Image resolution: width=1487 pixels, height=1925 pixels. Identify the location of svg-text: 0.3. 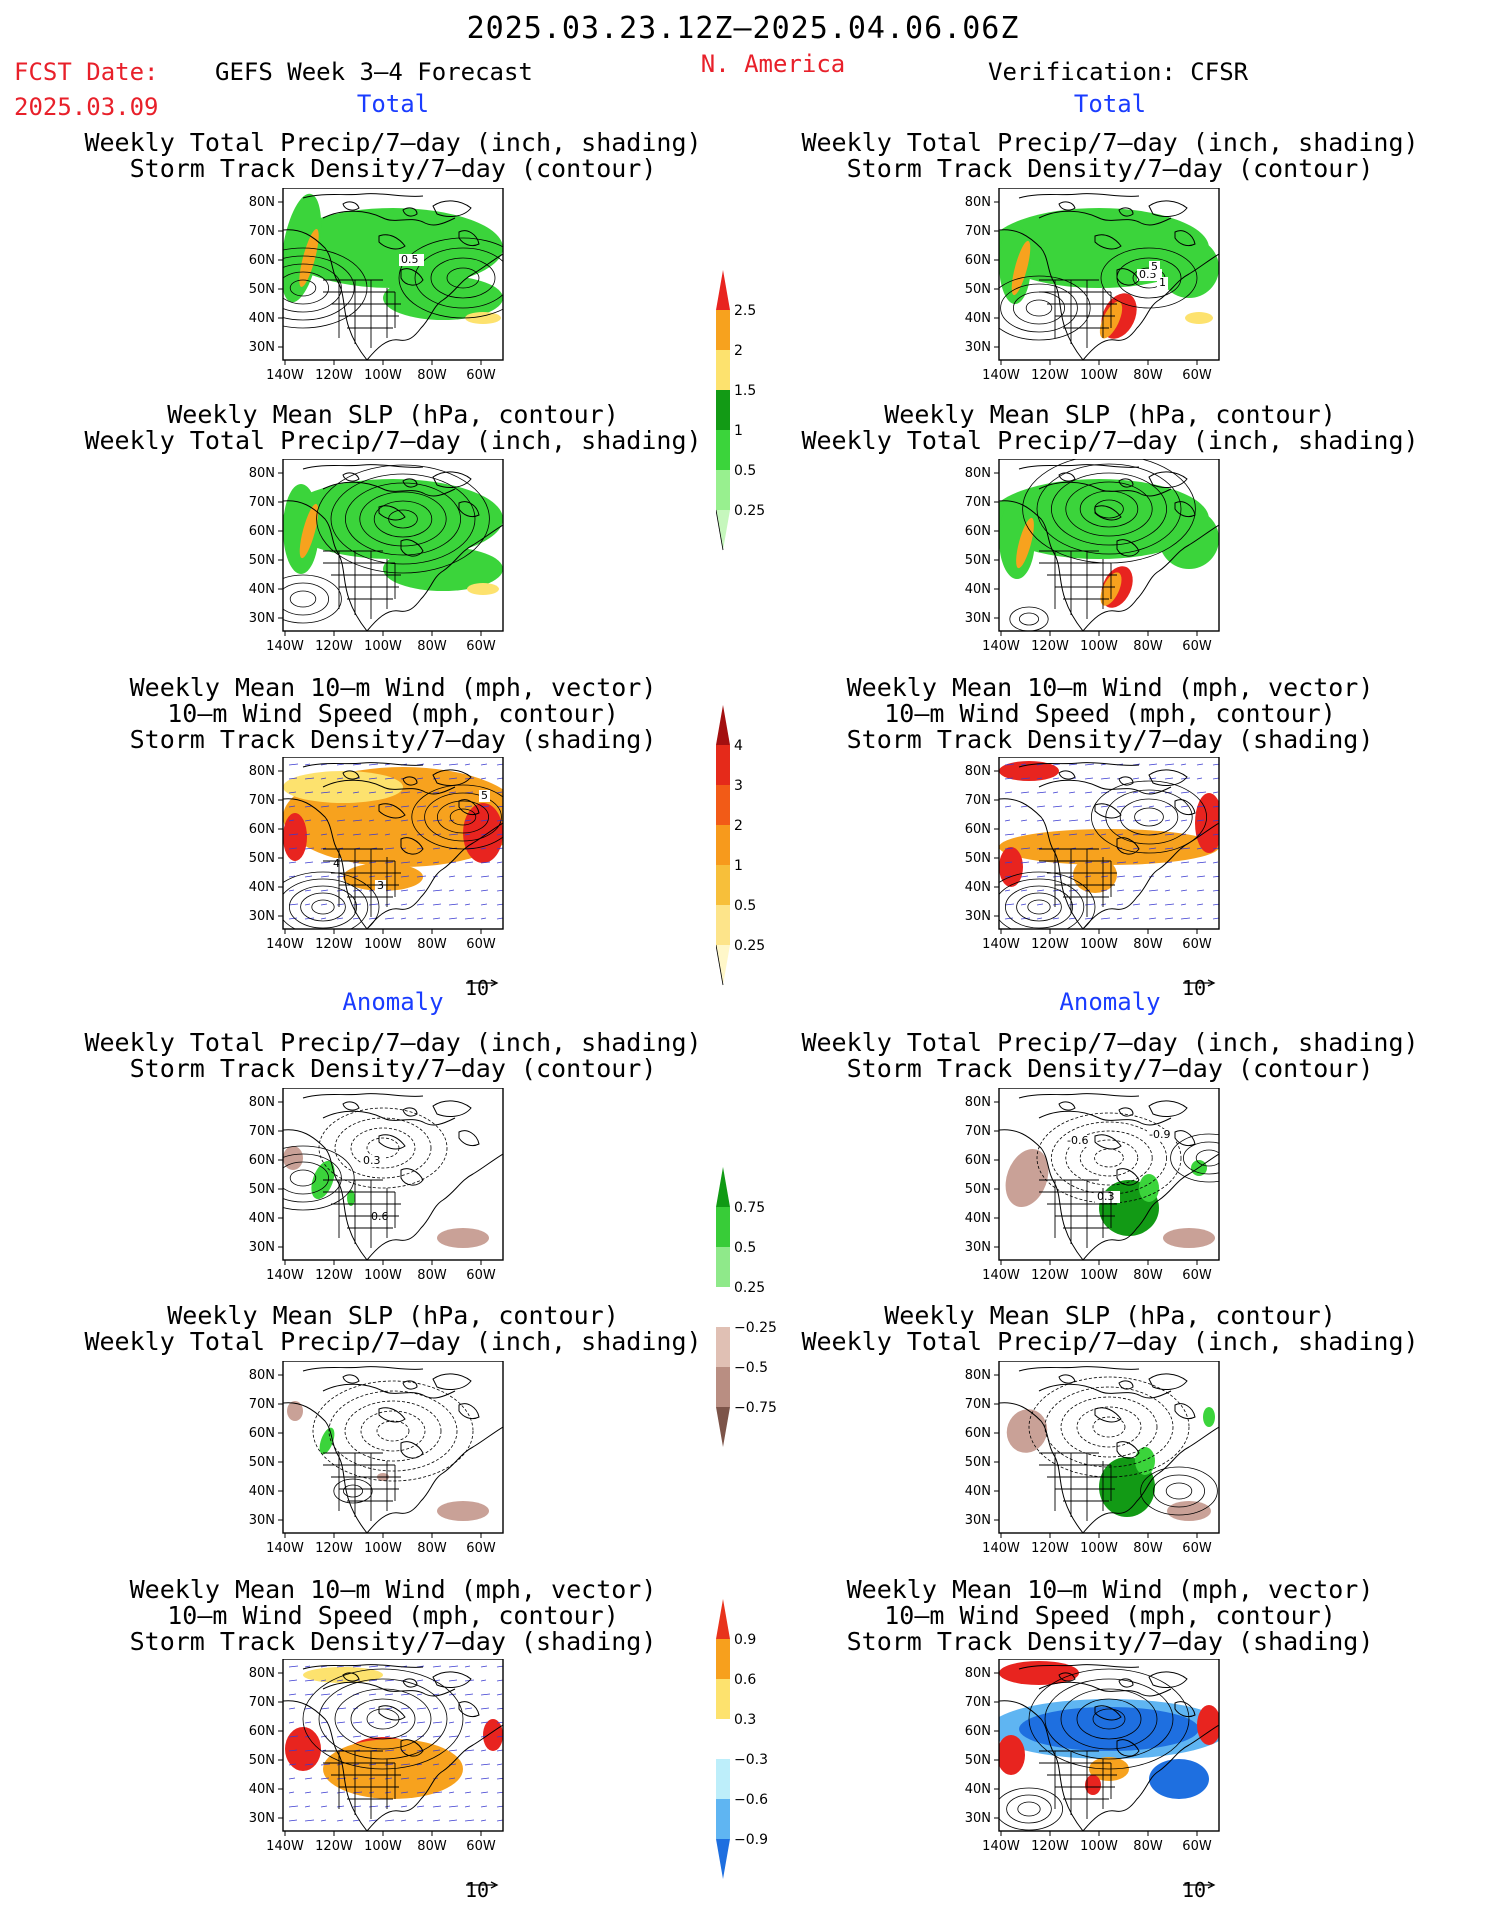
(1106, 1196).